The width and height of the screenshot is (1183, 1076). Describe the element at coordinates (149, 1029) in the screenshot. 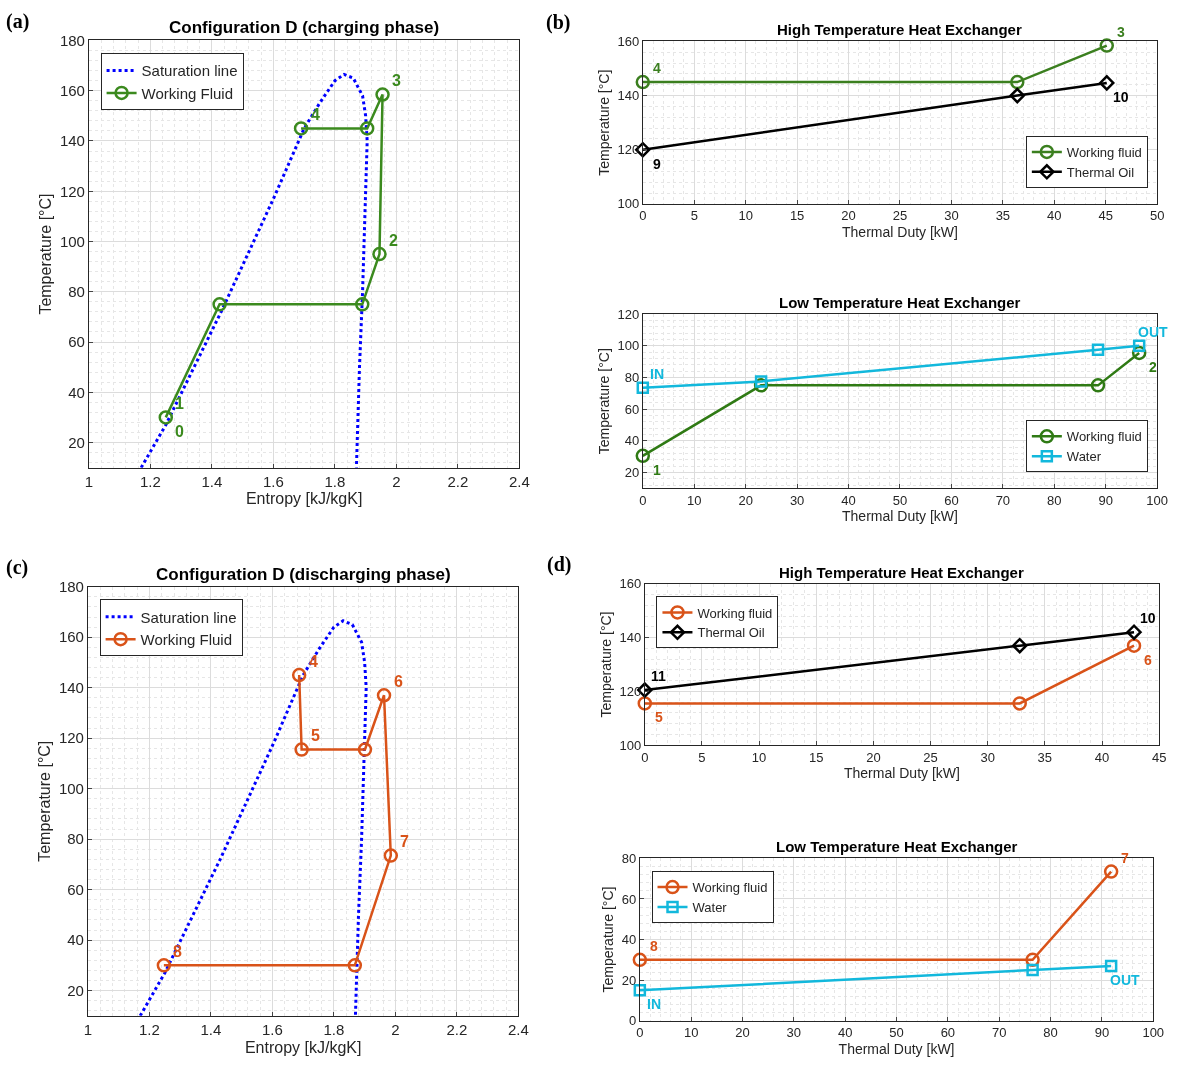

I see `x-tick-label: 1.2` at that location.